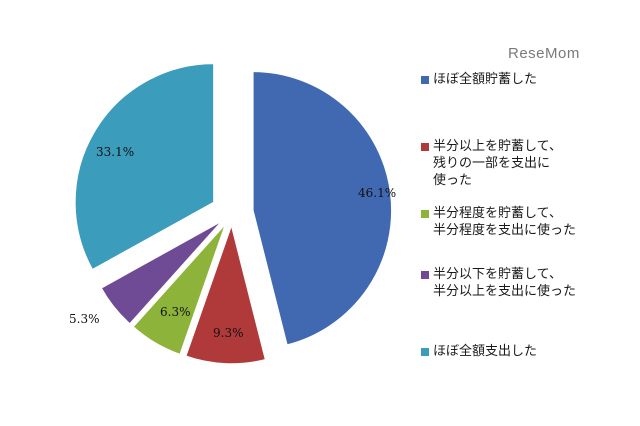  What do you see at coordinates (84, 319) in the screenshot?
I see `slice-data-label: 5.3%` at bounding box center [84, 319].